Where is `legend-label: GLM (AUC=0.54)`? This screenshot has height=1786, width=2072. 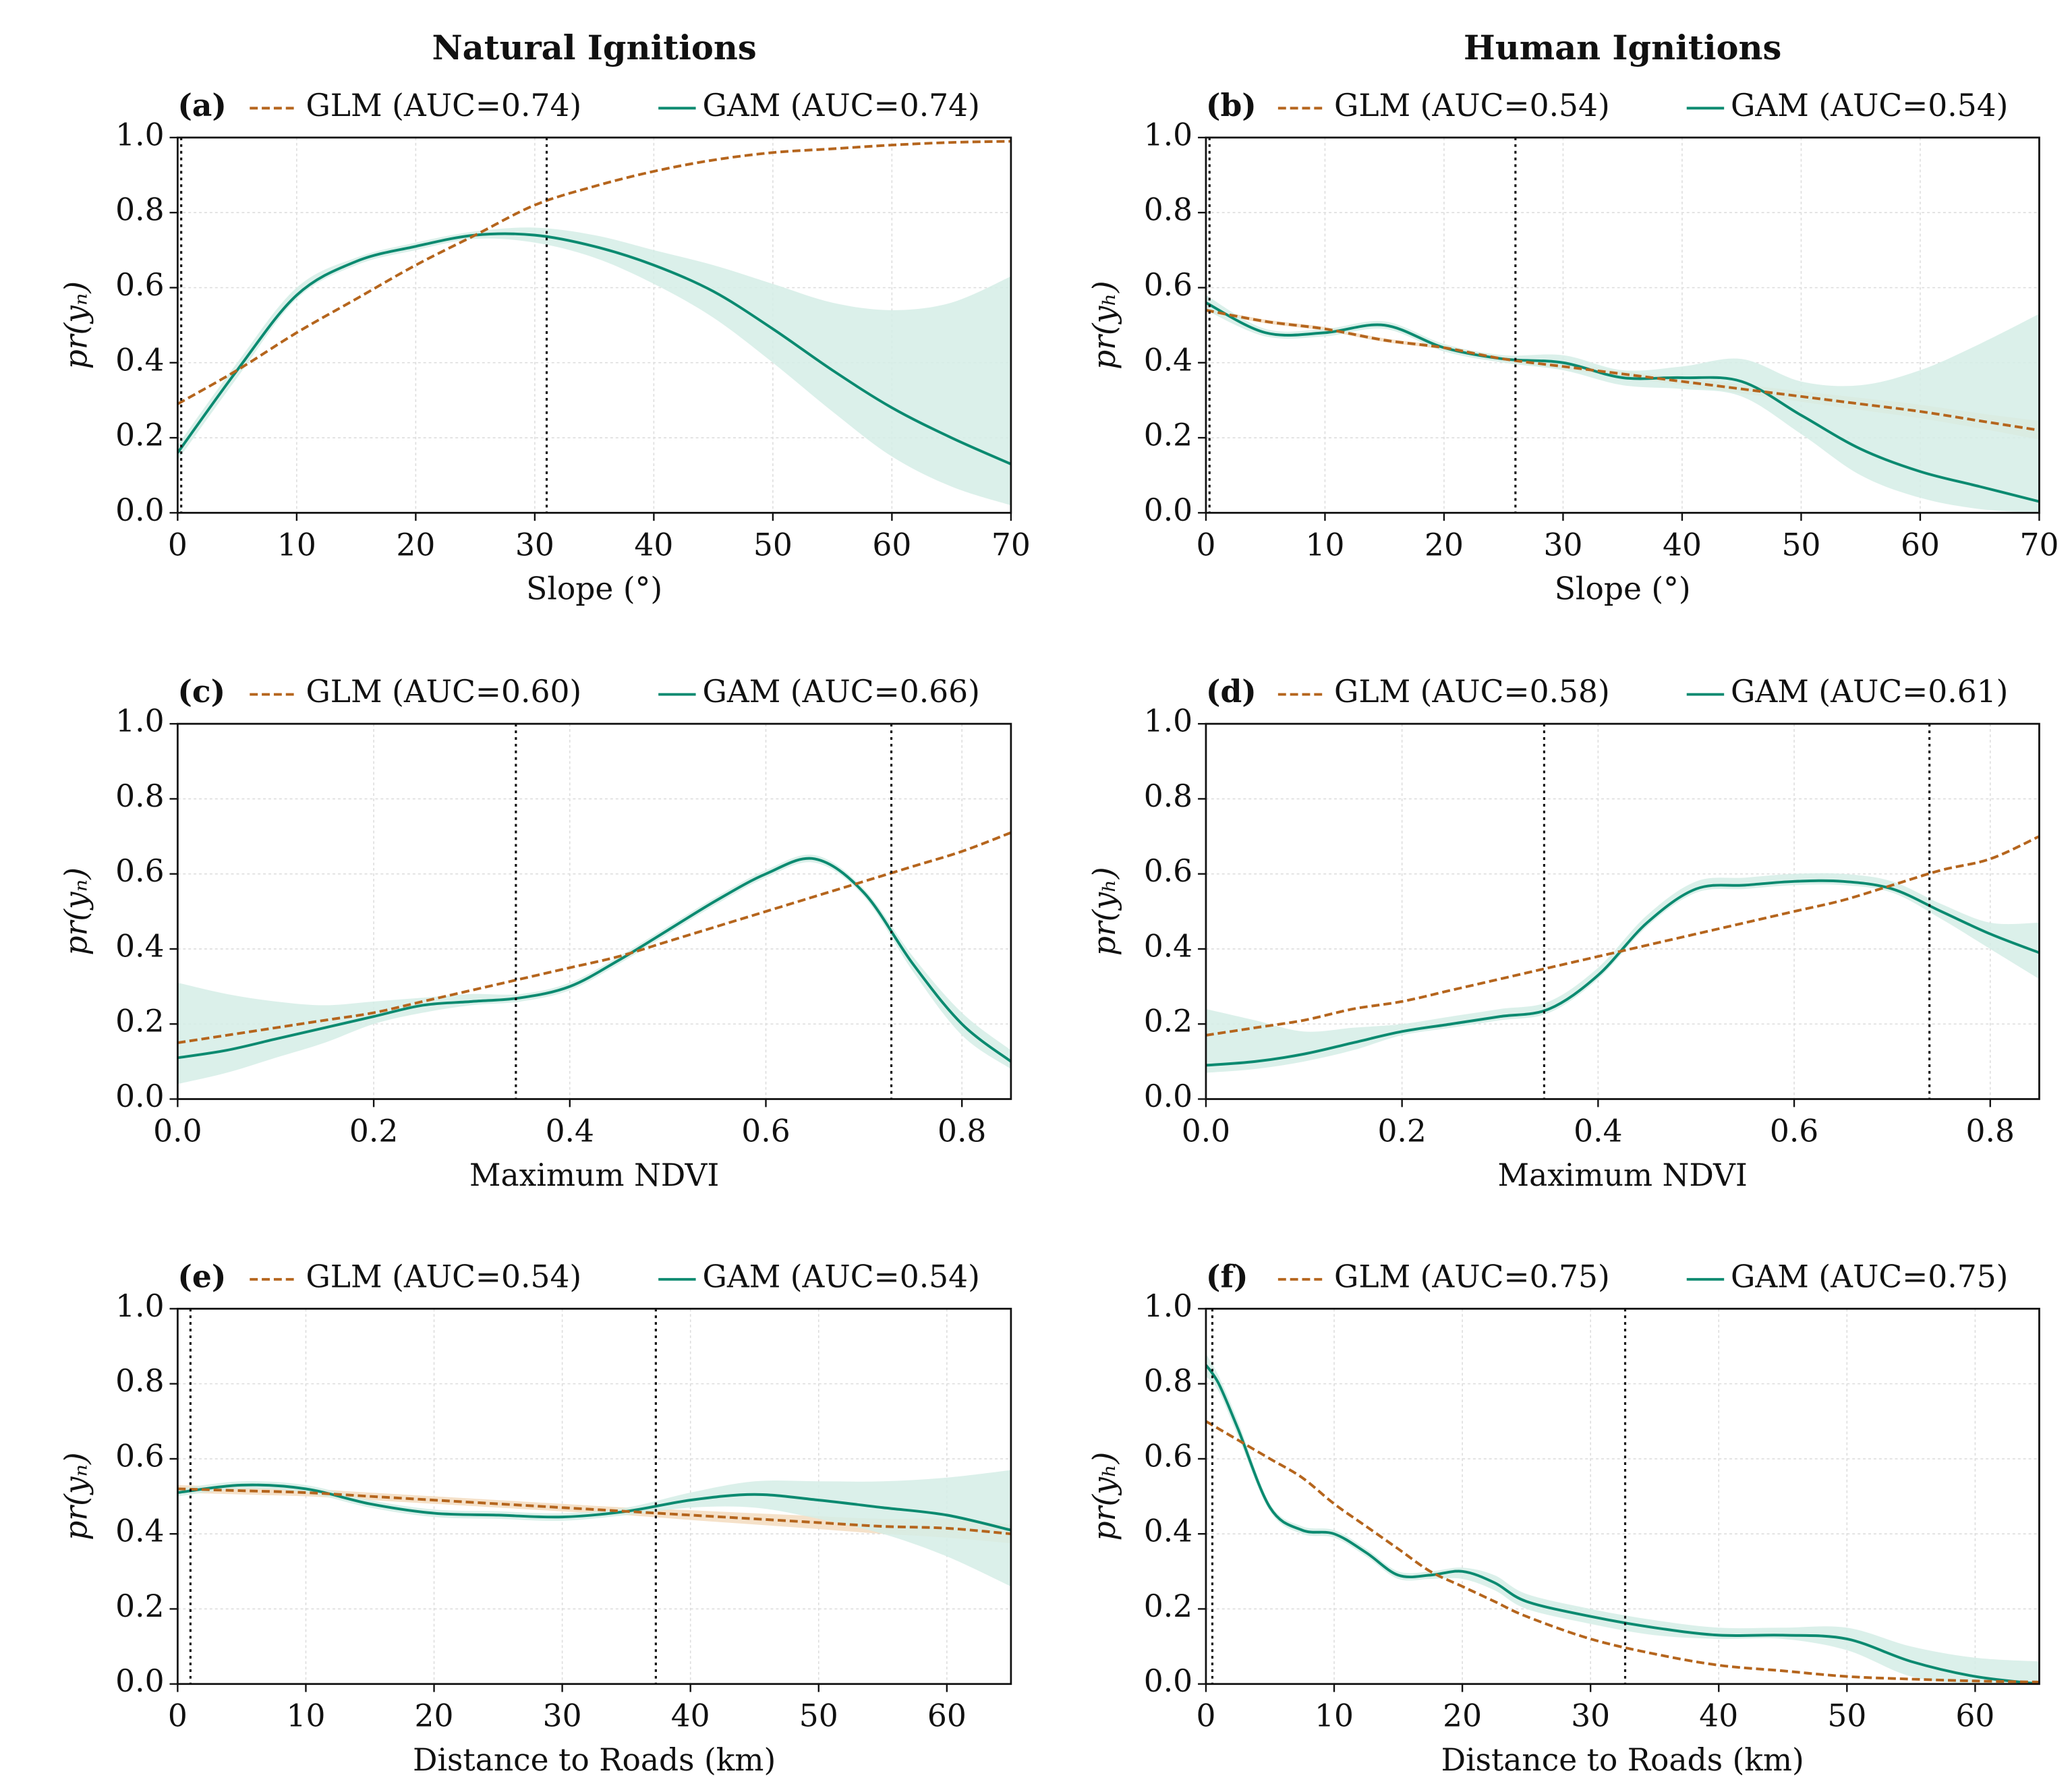 legend-label: GLM (AUC=0.54) is located at coordinates (1472, 106).